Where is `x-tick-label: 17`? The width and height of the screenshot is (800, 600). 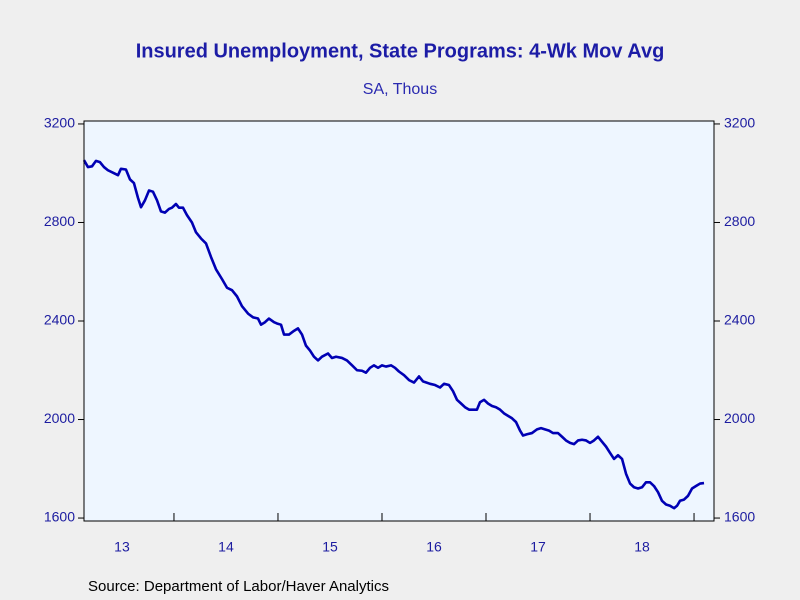 x-tick-label: 17 is located at coordinates (538, 547).